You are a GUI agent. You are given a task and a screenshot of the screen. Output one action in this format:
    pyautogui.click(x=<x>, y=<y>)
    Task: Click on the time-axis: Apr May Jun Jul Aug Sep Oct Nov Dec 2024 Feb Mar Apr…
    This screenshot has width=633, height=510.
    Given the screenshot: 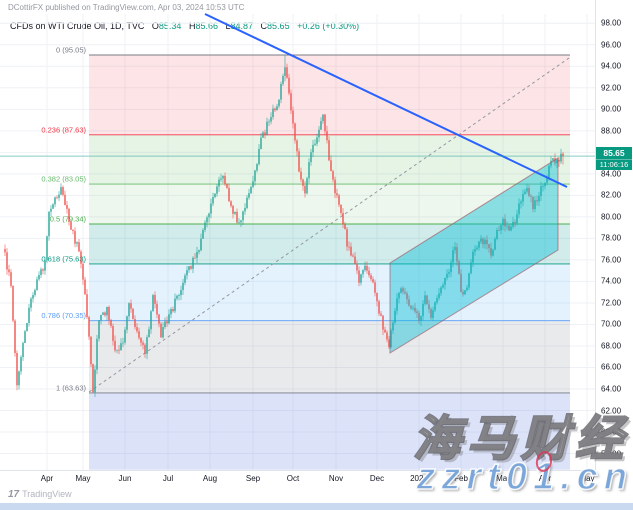 What is the action you would take?
    pyautogui.click(x=297, y=478)
    